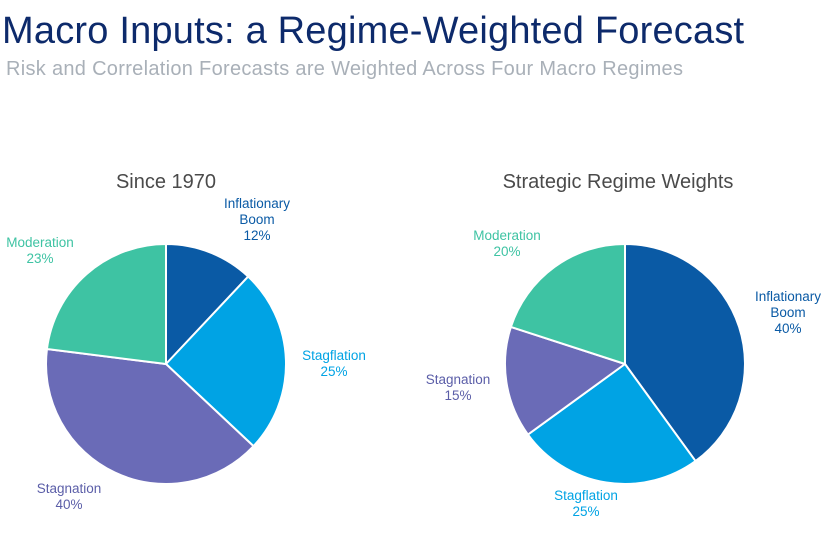 This screenshot has width=836, height=560. What do you see at coordinates (40, 250) in the screenshot?
I see `slice-label-moderation: Moderation 23%` at bounding box center [40, 250].